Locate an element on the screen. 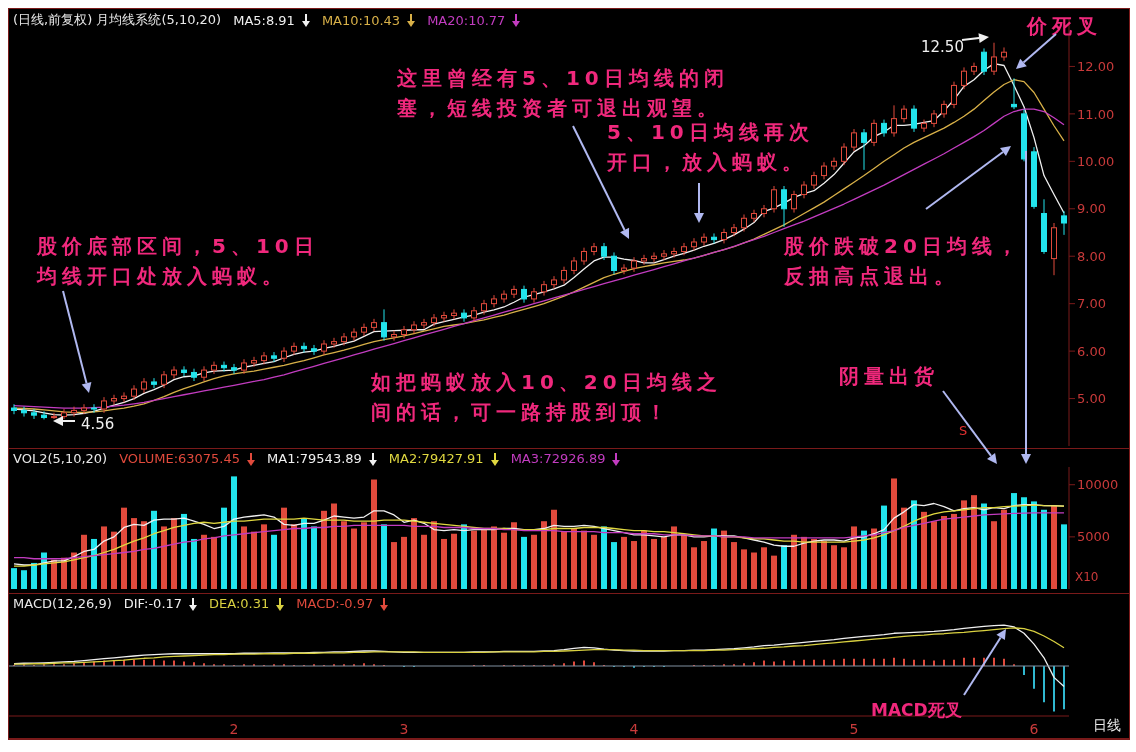 This screenshot has width=1136, height=752. legend-label: MA1:79543.89 is located at coordinates (315, 458).